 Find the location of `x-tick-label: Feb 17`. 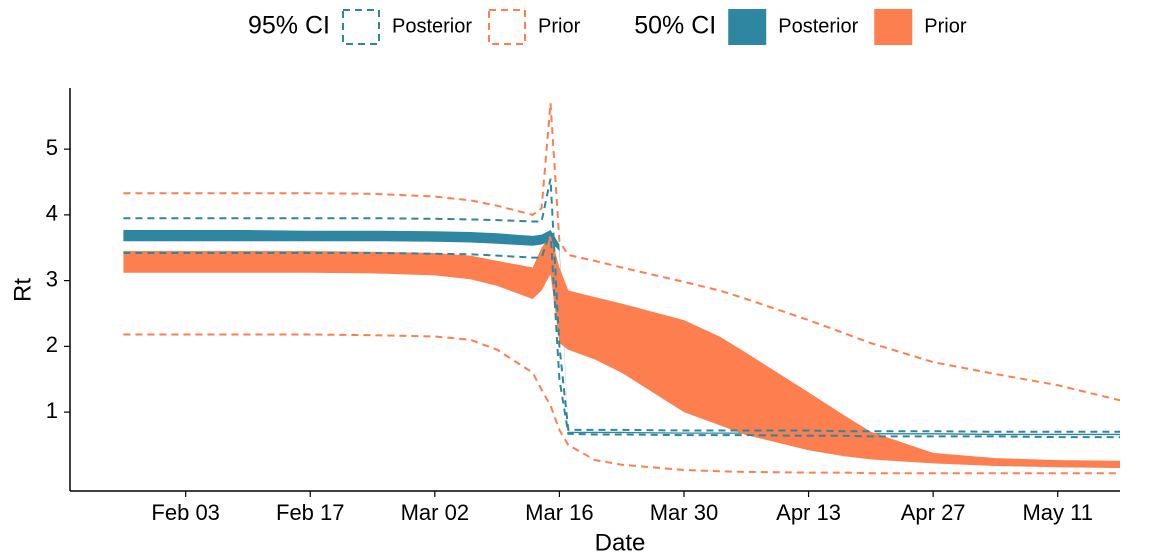

x-tick-label: Feb 17 is located at coordinates (310, 512).